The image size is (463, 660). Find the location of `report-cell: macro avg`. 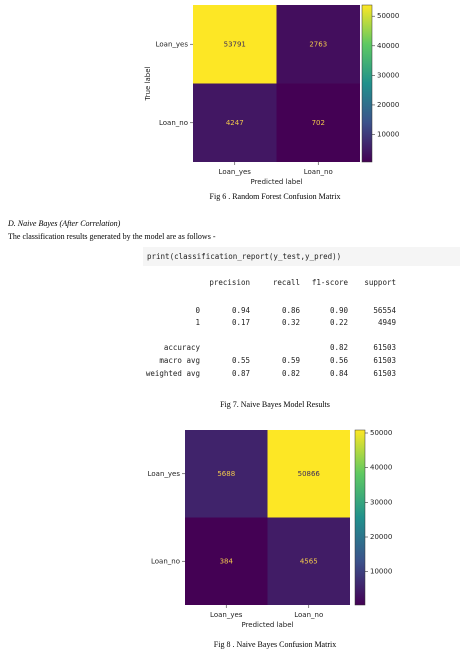

report-cell: macro avg is located at coordinates (179, 360).